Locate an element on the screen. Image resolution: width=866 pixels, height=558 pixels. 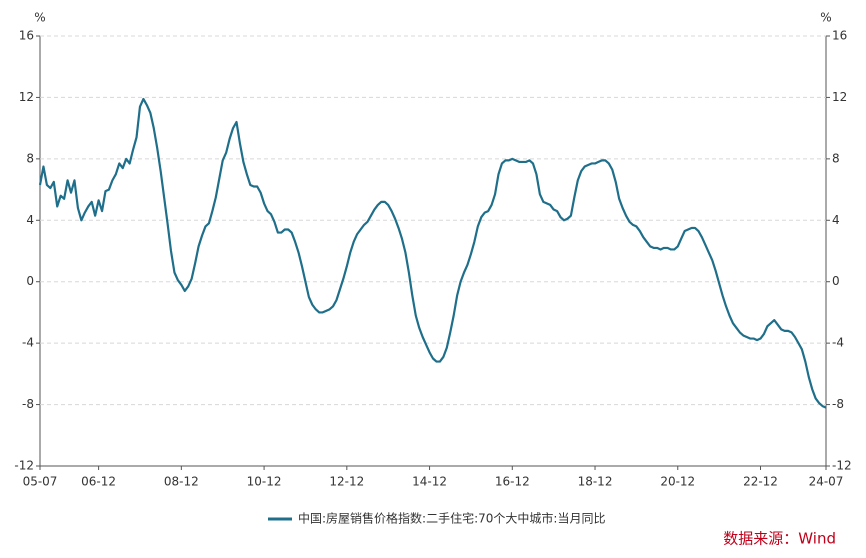
y-tick-label: 8 is located at coordinates (30, 158).